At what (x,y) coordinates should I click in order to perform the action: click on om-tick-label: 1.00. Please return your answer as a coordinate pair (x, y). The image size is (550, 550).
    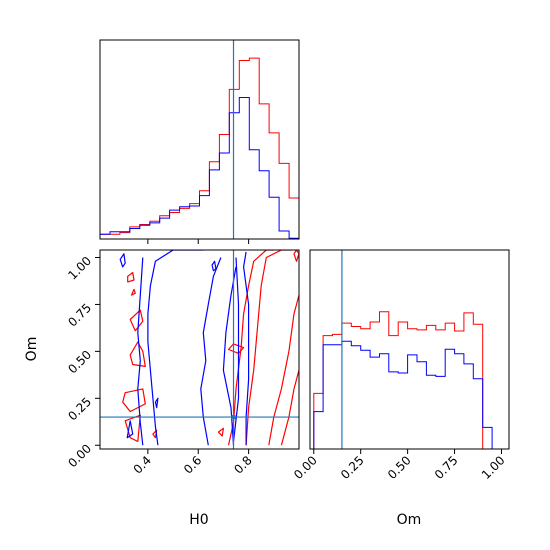
    Looking at the image, I should click on (493, 467).